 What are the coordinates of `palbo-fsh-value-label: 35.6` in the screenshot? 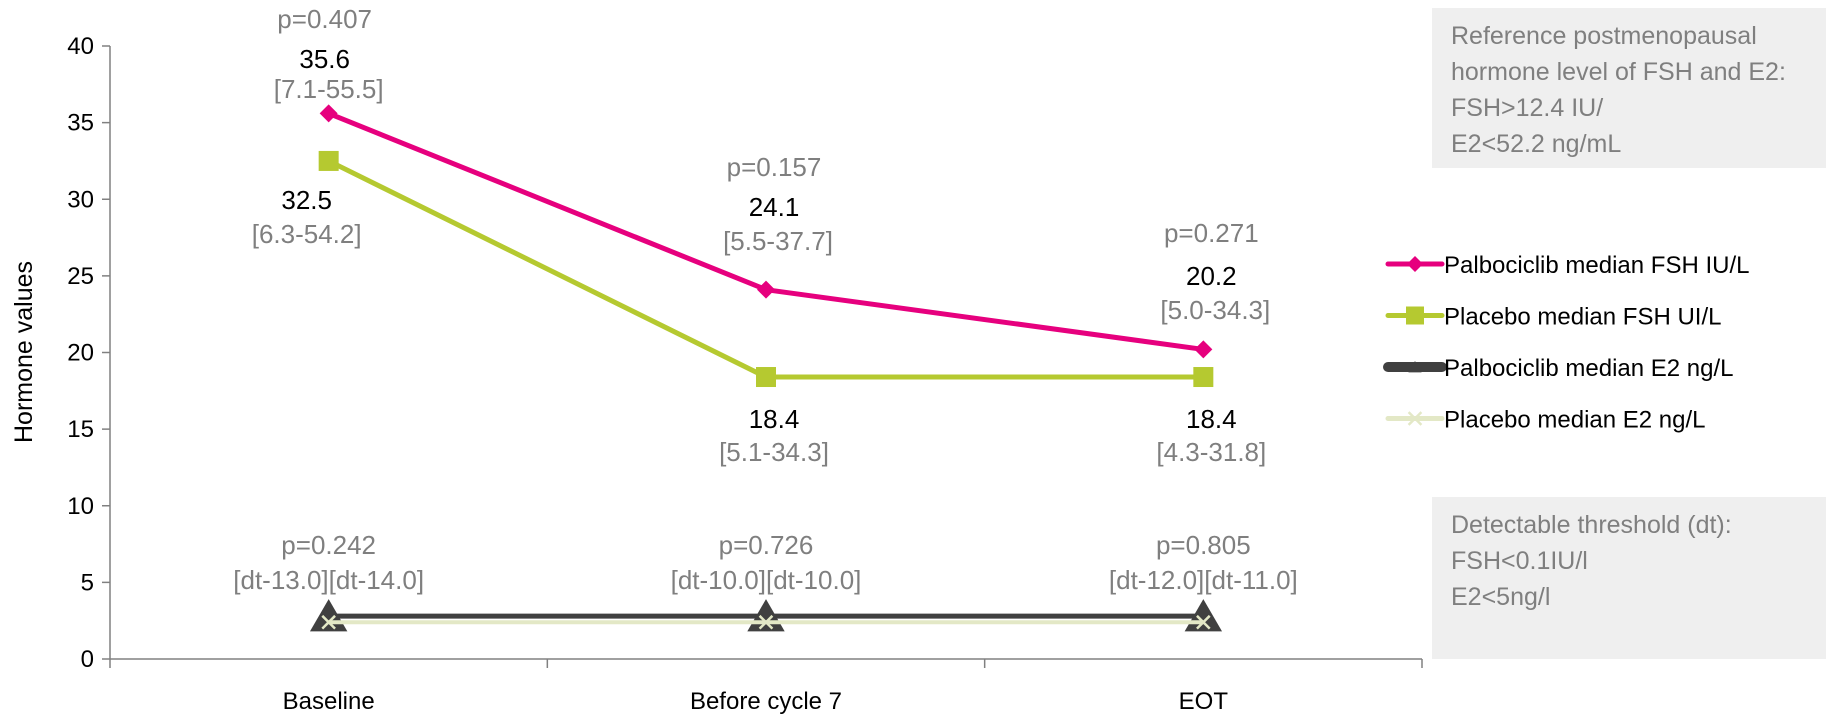 It's located at (324, 59).